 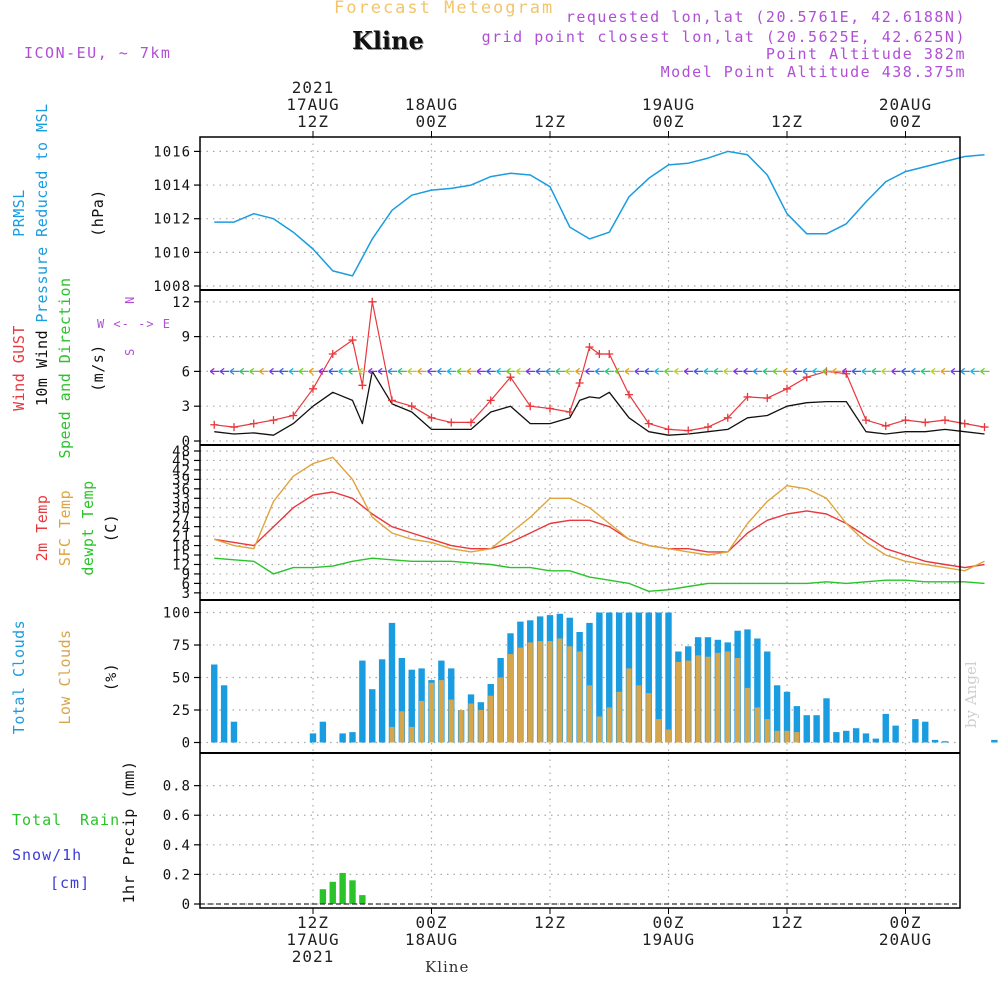 What do you see at coordinates (905, 104) in the screenshot?
I see `time-label-top: 20AUG` at bounding box center [905, 104].